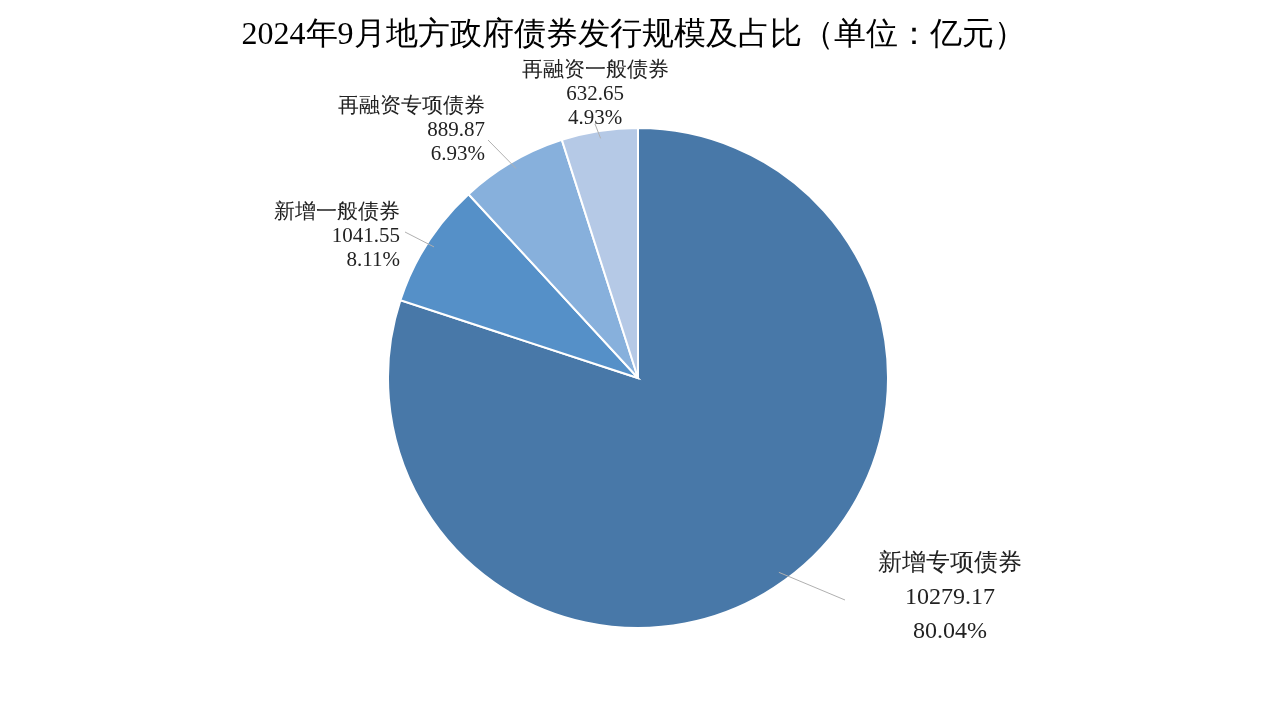 The width and height of the screenshot is (1267, 713). I want to click on data-label: 10279.17 80.04%, so click(950, 613).